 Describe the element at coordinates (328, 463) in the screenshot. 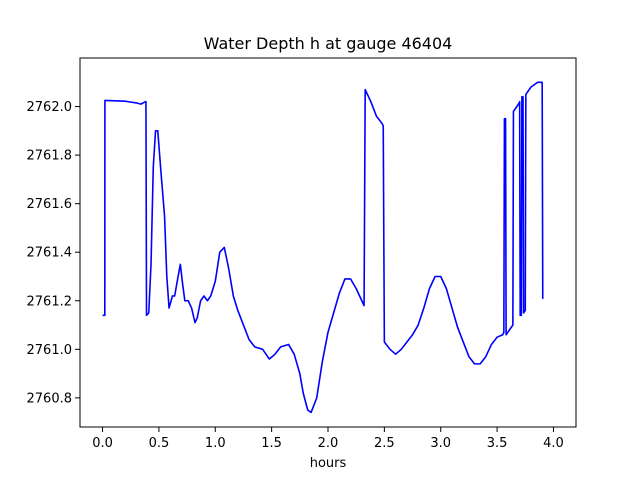

I see `x-axis-label: hours` at that location.